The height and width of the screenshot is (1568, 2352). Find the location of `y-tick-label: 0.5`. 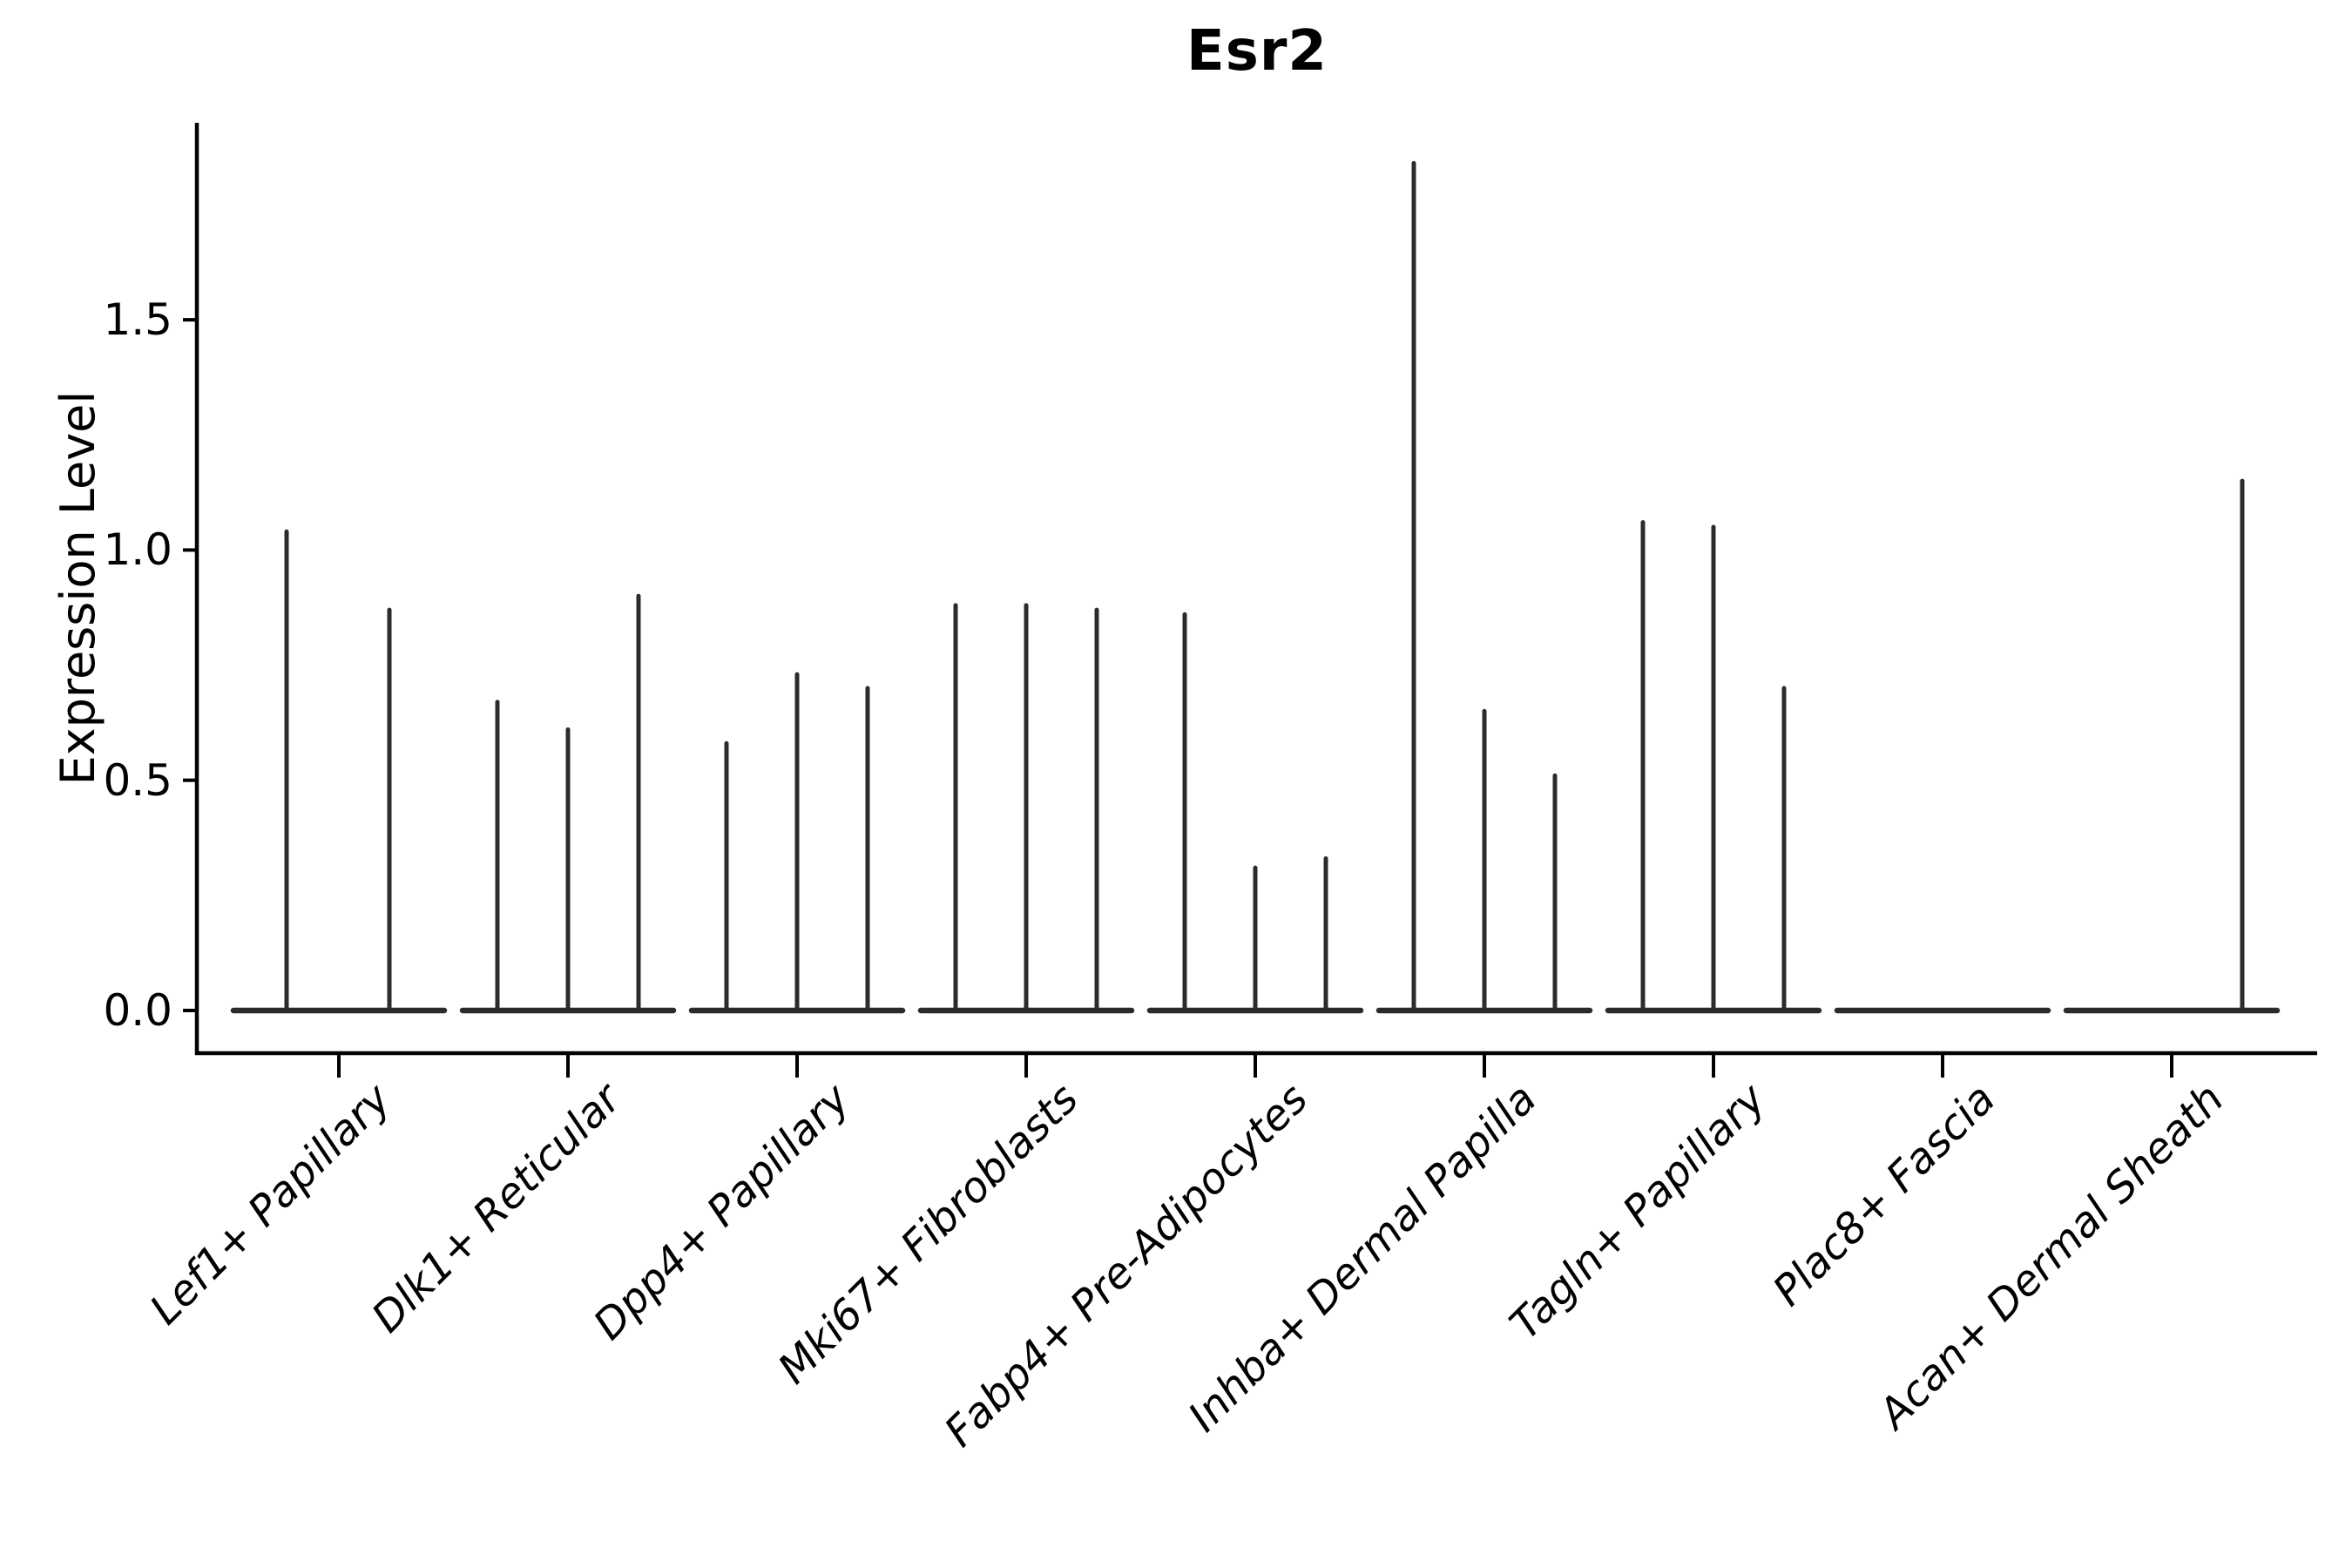

y-tick-label: 0.5 is located at coordinates (137, 780).